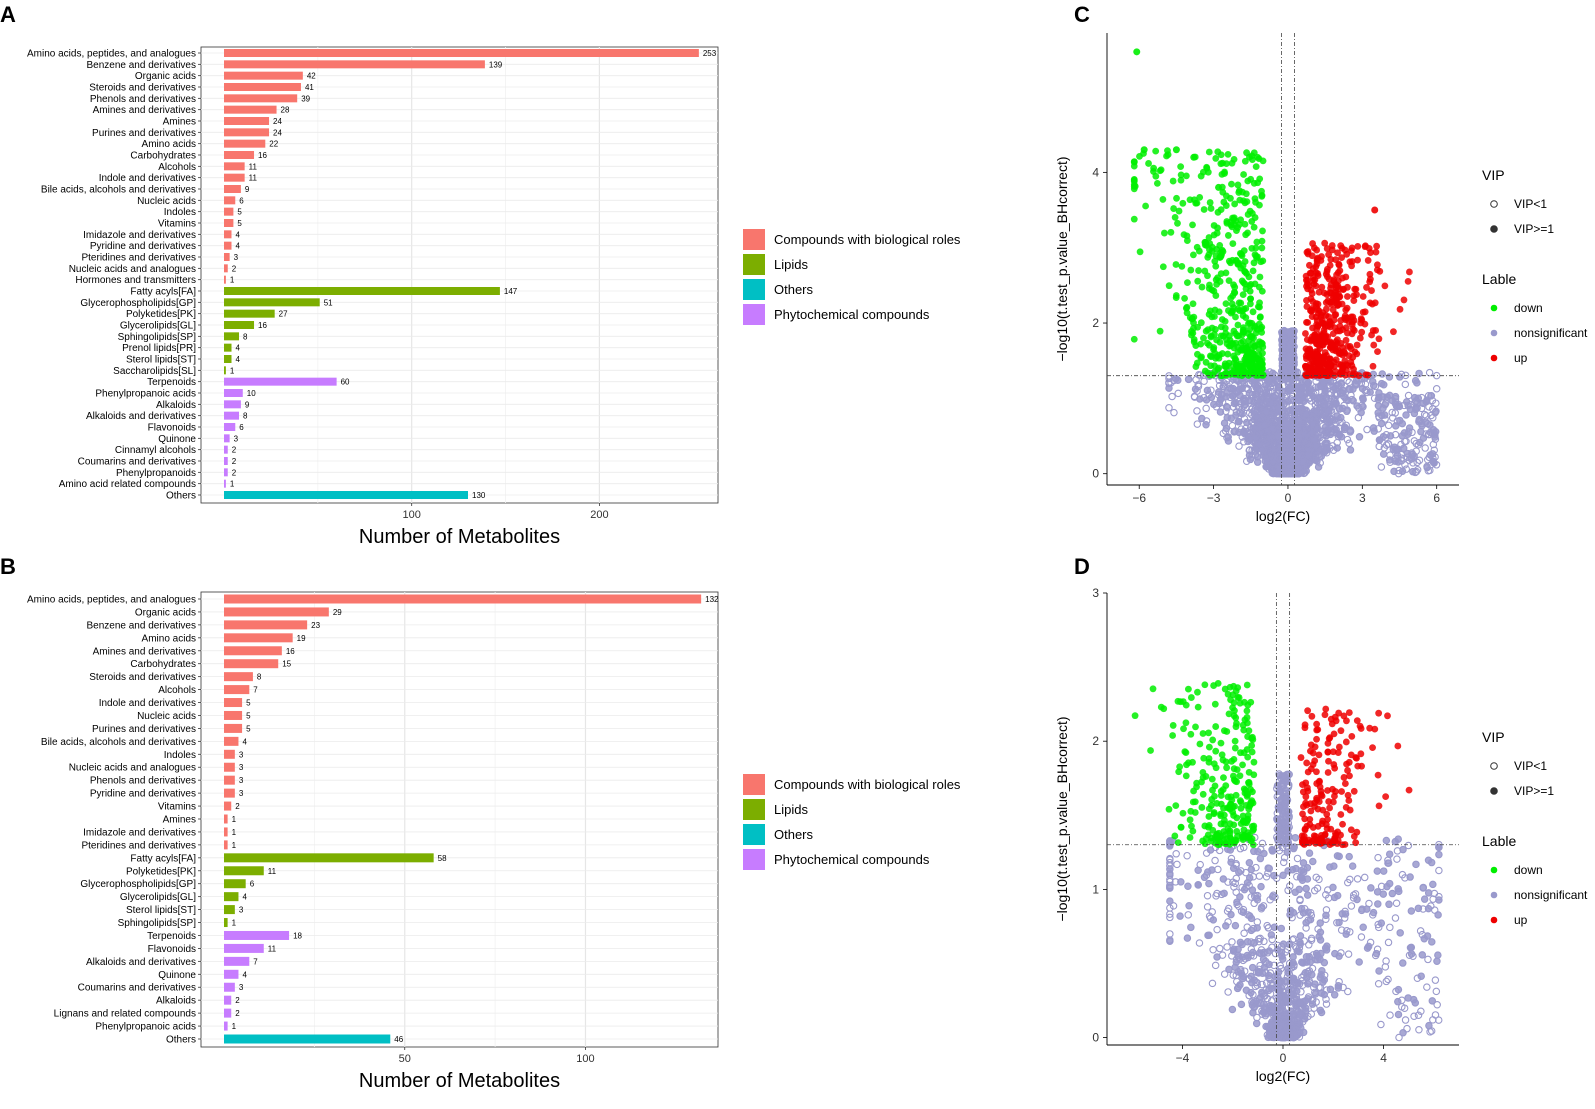 This screenshot has height=1109, width=1595. What do you see at coordinates (255, 690) in the screenshot?
I see `bar-value-label: 7` at bounding box center [255, 690].